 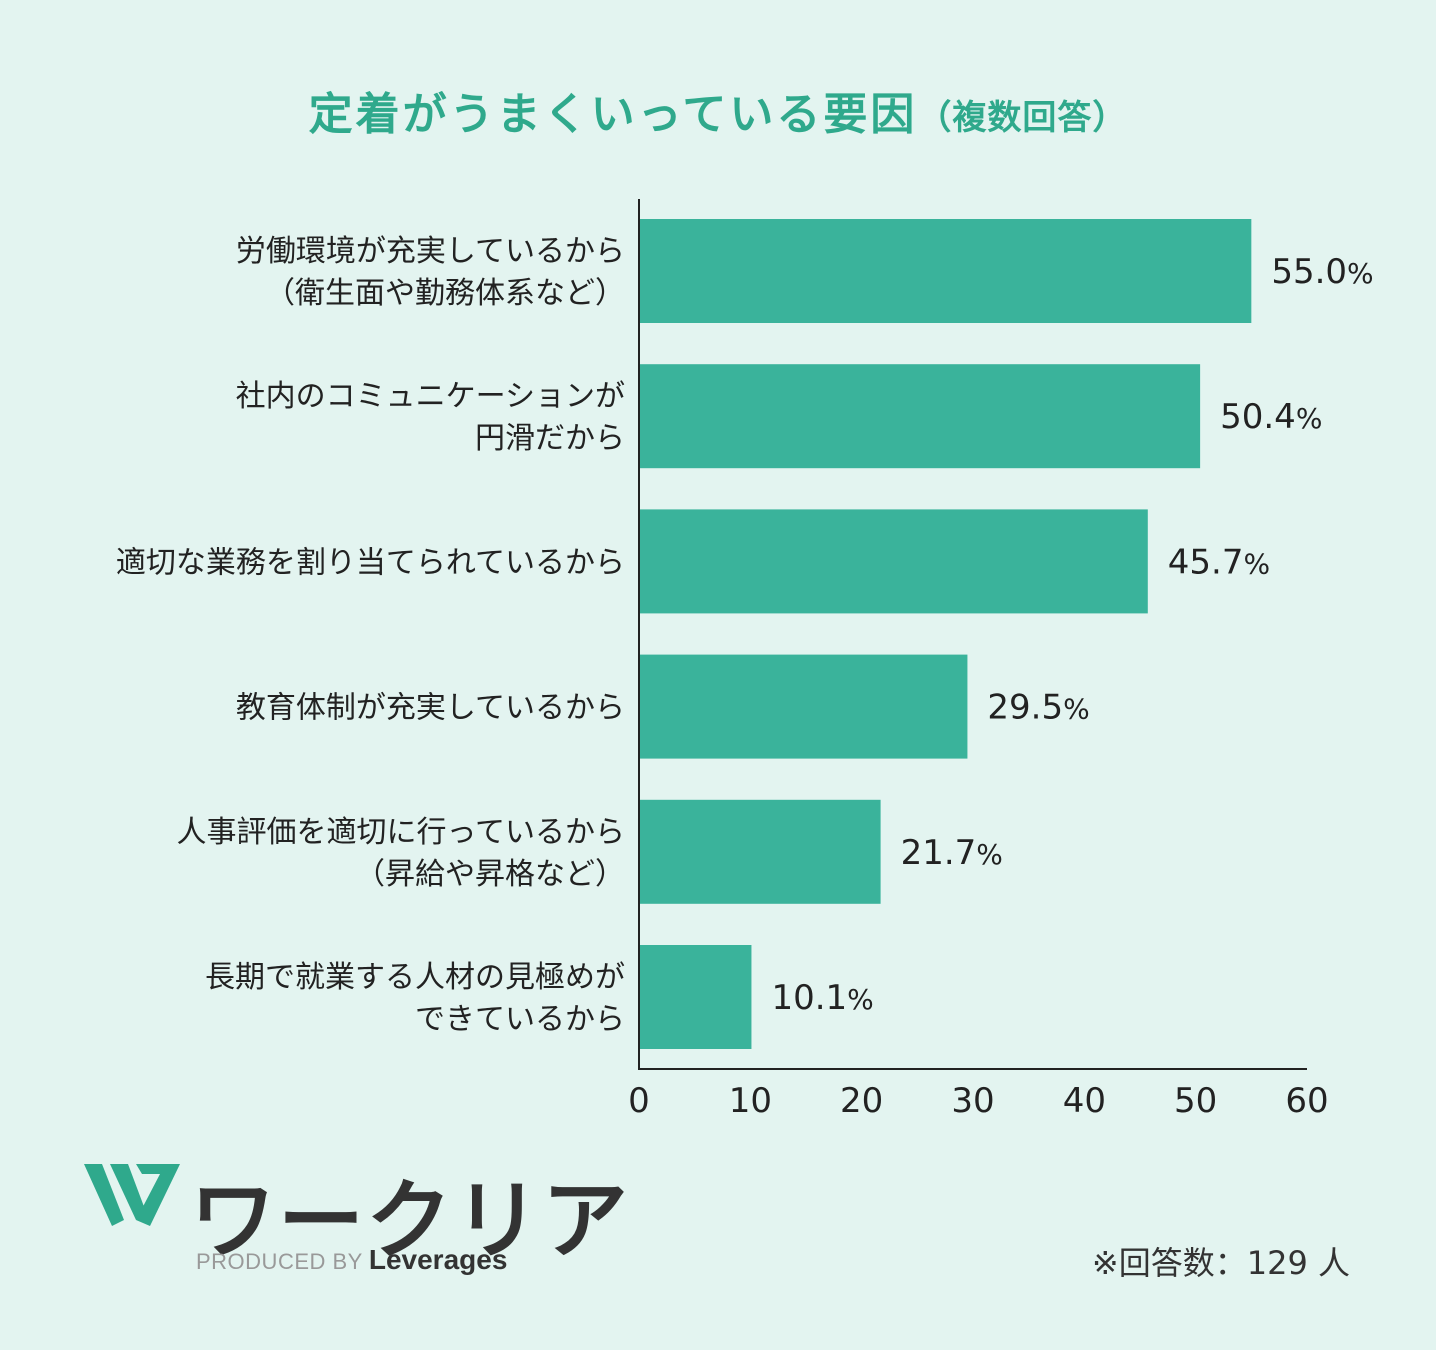 What do you see at coordinates (438, 1259) in the screenshot?
I see `company-name: Leverages` at bounding box center [438, 1259].